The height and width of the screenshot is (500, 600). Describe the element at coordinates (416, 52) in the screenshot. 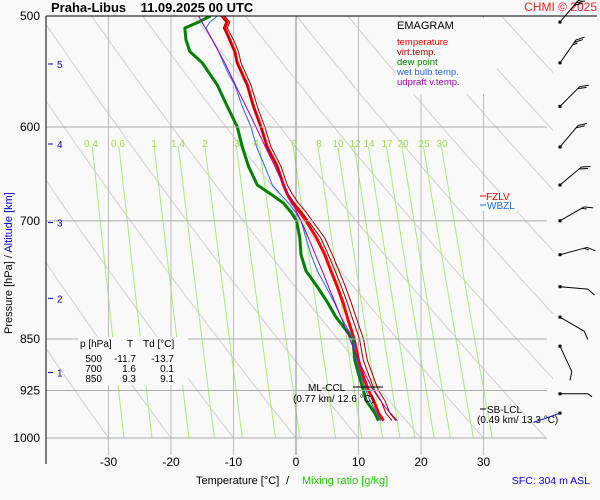

I see `legend-item-label: virt.temp.` at that location.